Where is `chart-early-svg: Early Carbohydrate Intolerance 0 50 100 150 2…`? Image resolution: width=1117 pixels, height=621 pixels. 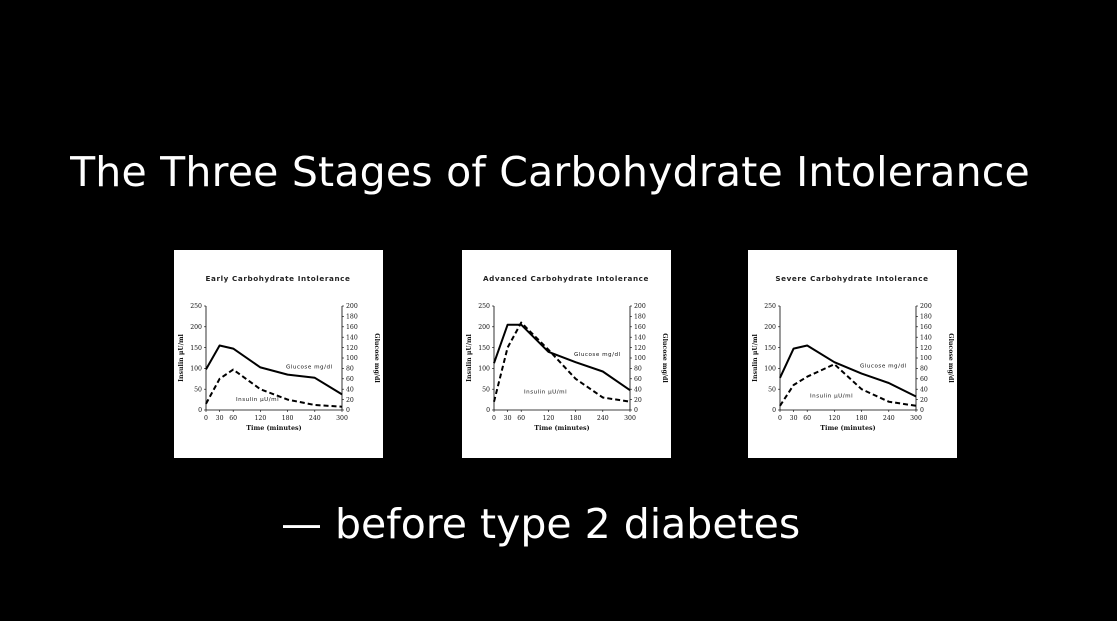
chart-early-svg: Early Carbohydrate Intolerance 0 50 100 150 2… is located at coordinates (279, 353).